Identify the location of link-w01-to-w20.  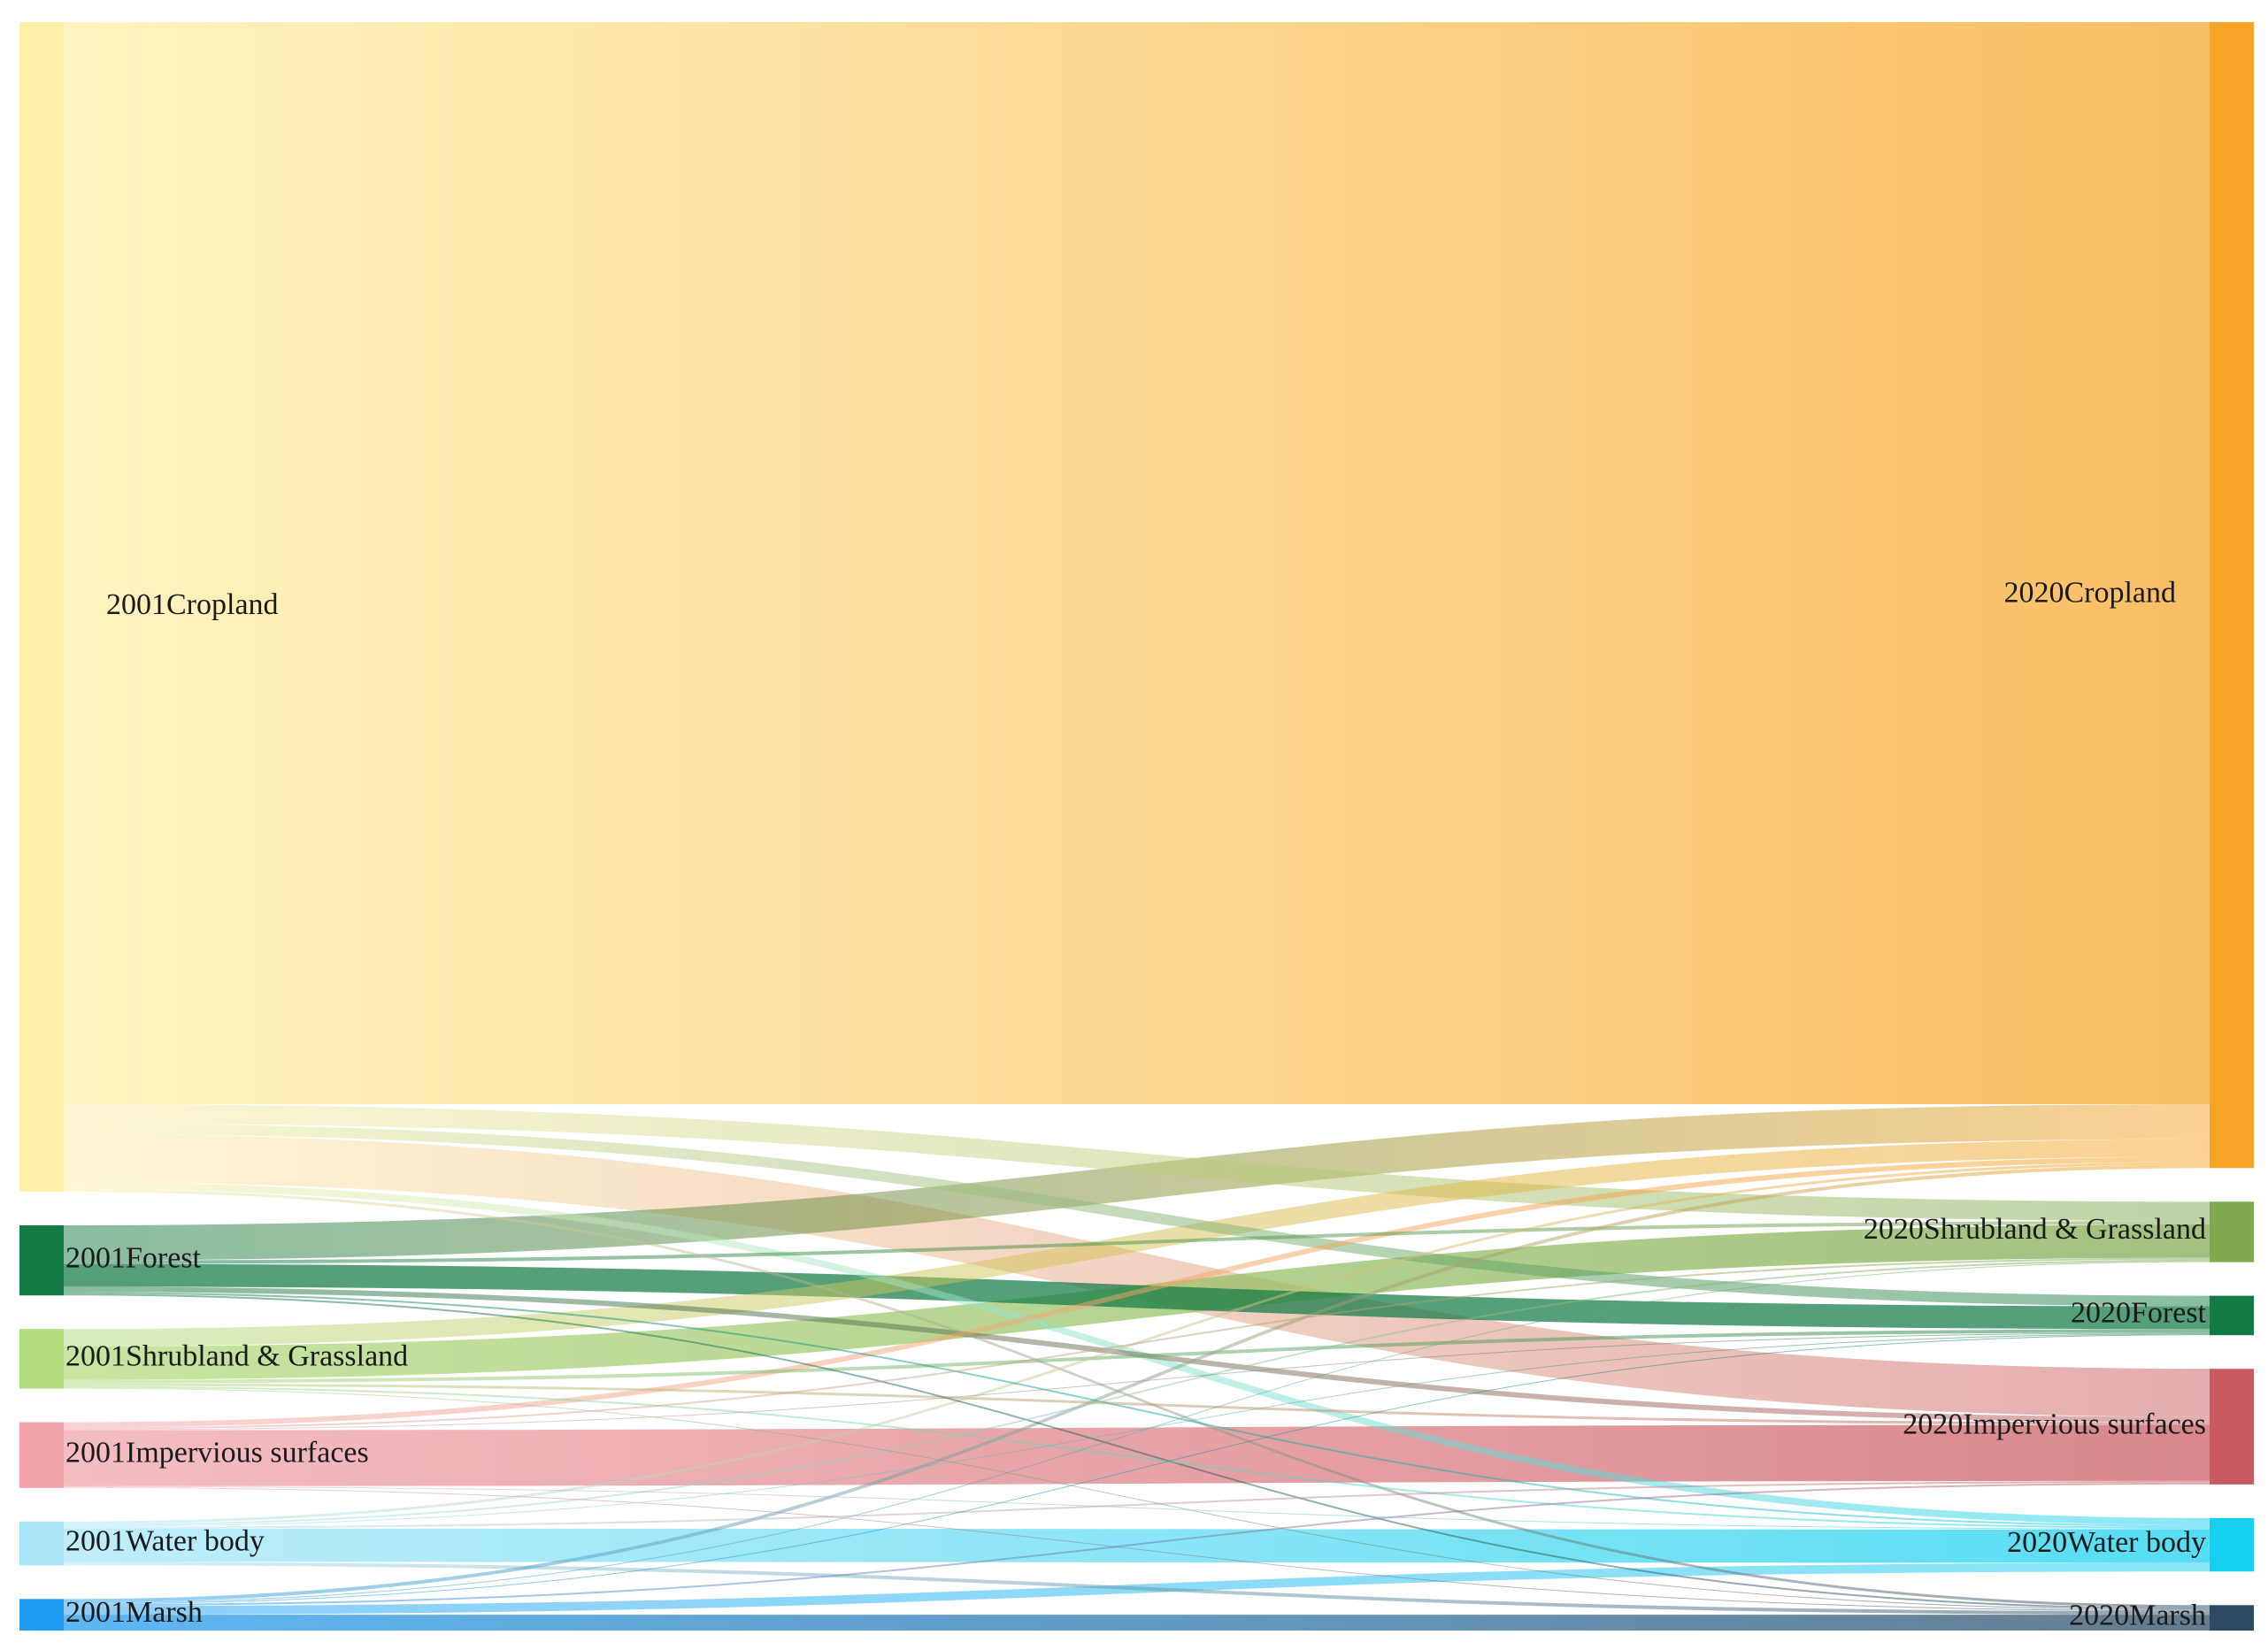
(1137, 1546).